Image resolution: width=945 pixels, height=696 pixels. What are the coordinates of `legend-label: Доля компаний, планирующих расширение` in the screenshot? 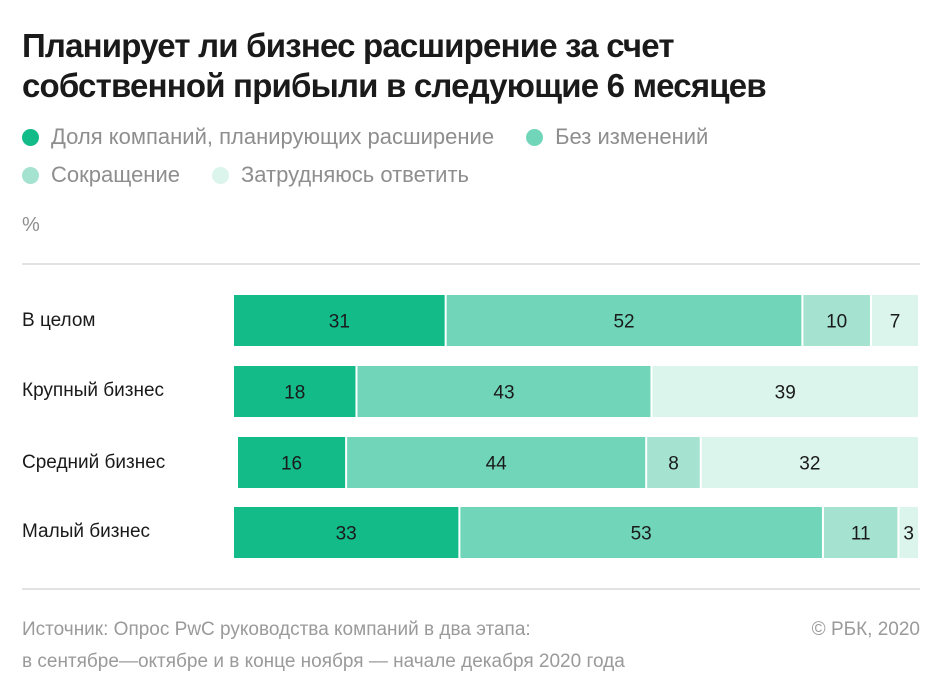 It's located at (273, 136).